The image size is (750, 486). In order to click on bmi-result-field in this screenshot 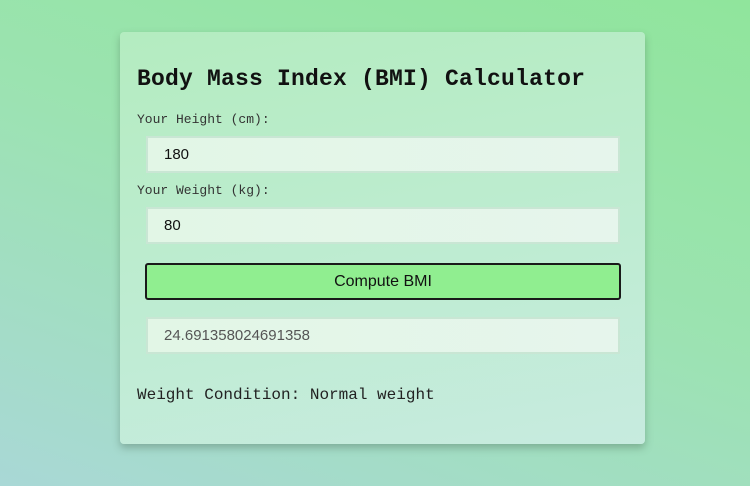, I will do `click(383, 335)`.